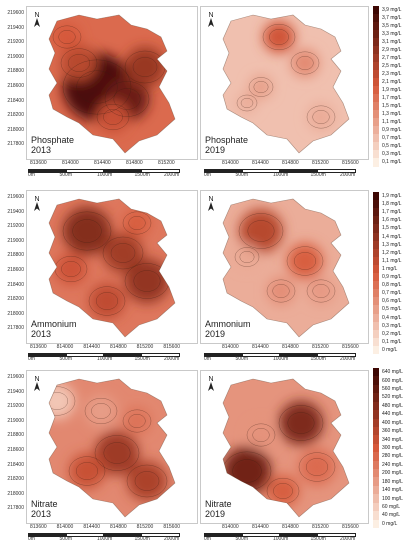 The height and width of the screenshot is (550, 415). I want to click on x-tick-label: 813600, so click(38, 347).